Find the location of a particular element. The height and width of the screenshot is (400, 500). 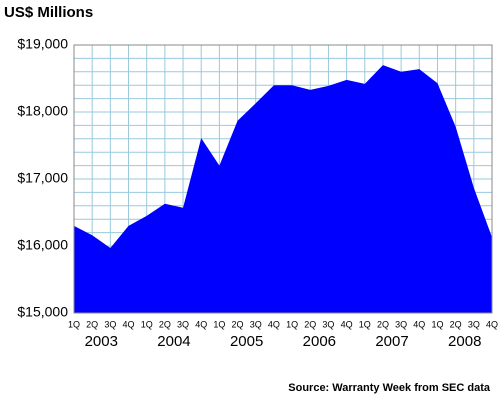

year-label: 2008 is located at coordinates (464, 341).